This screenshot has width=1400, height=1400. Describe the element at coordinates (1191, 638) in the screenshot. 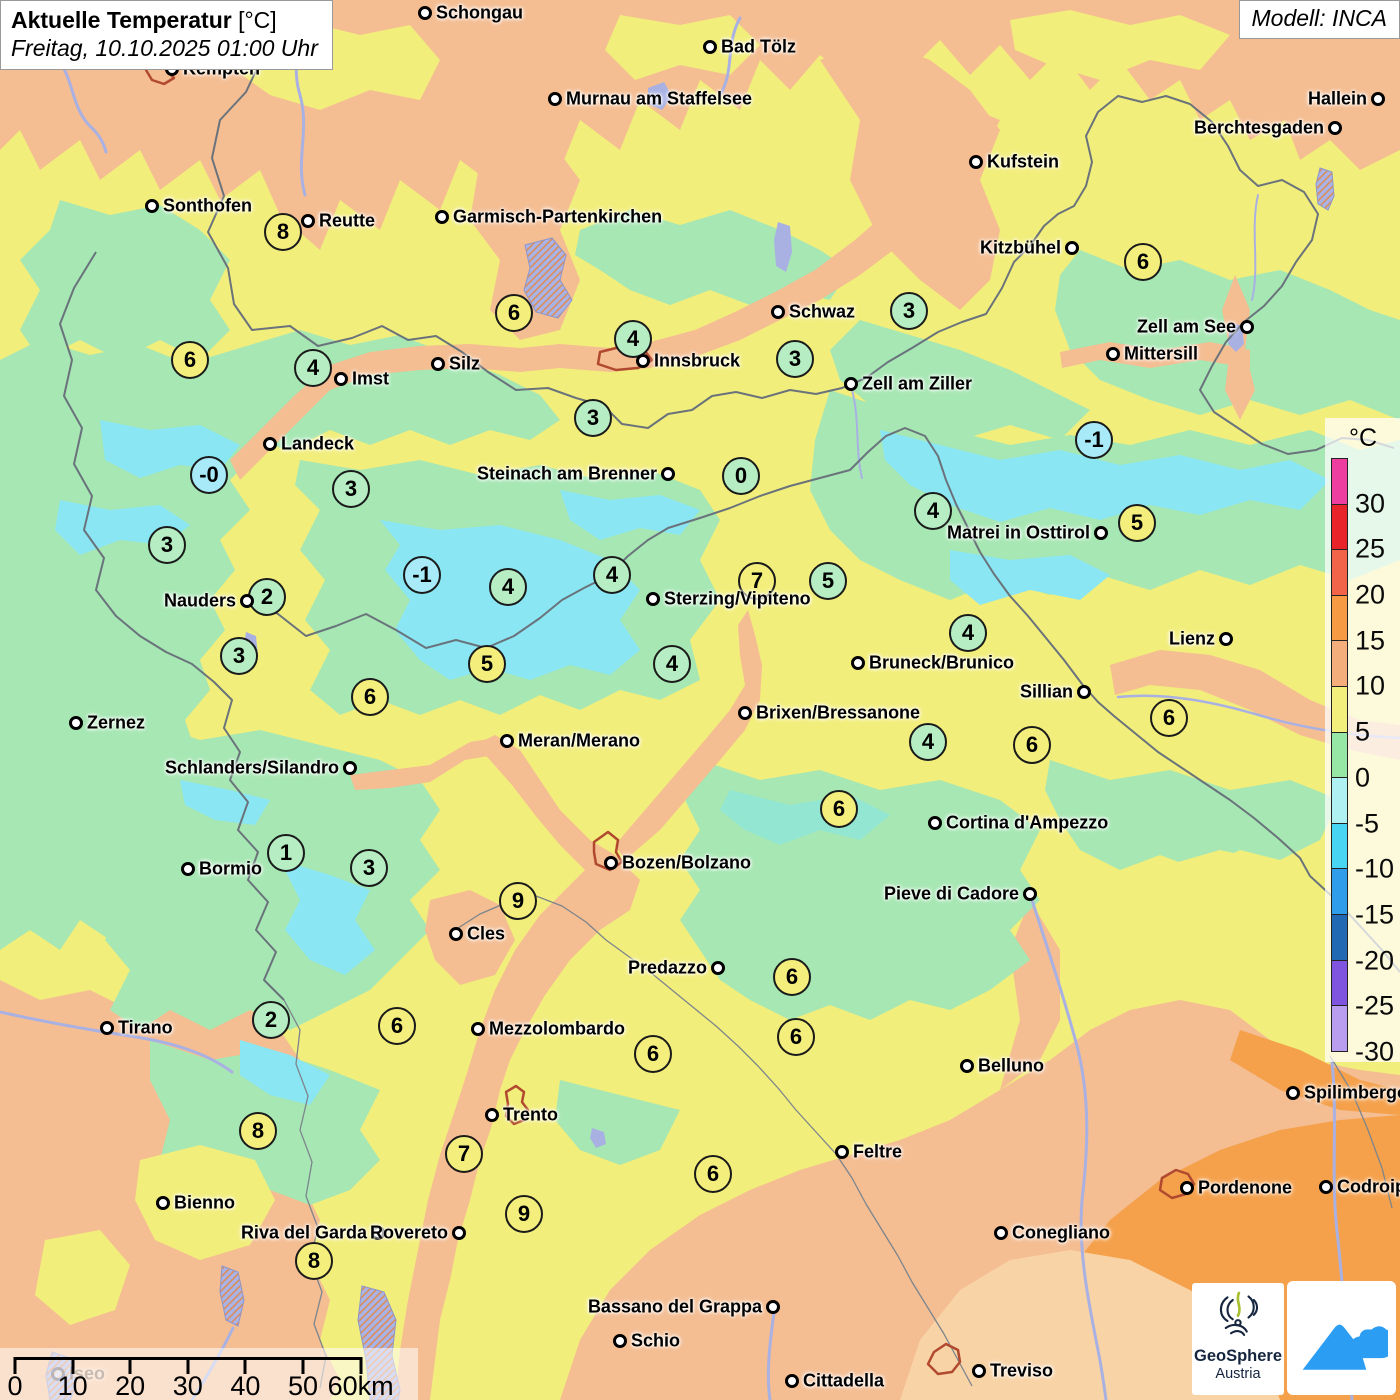

I see `city-label: Lienz` at that location.